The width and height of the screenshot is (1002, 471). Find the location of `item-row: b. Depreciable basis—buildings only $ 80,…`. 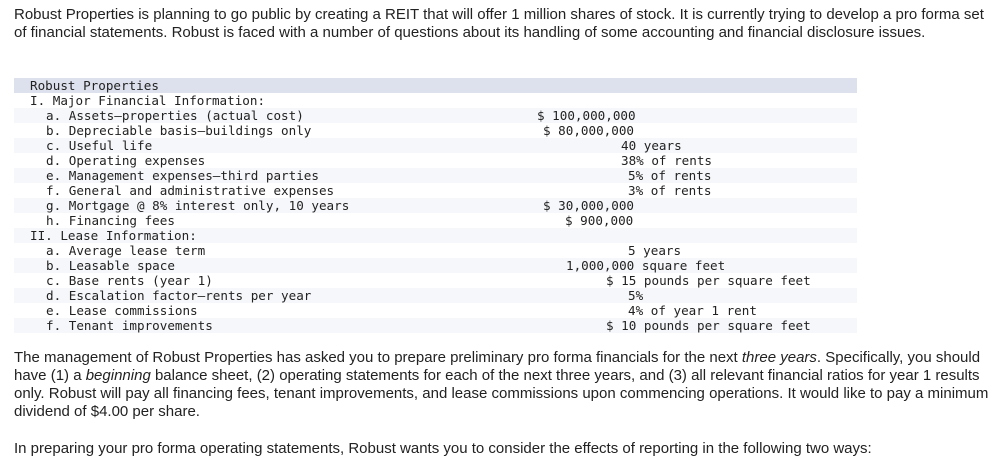

item-row: b. Depreciable basis—buildings only $ 80,… is located at coordinates (435, 130).